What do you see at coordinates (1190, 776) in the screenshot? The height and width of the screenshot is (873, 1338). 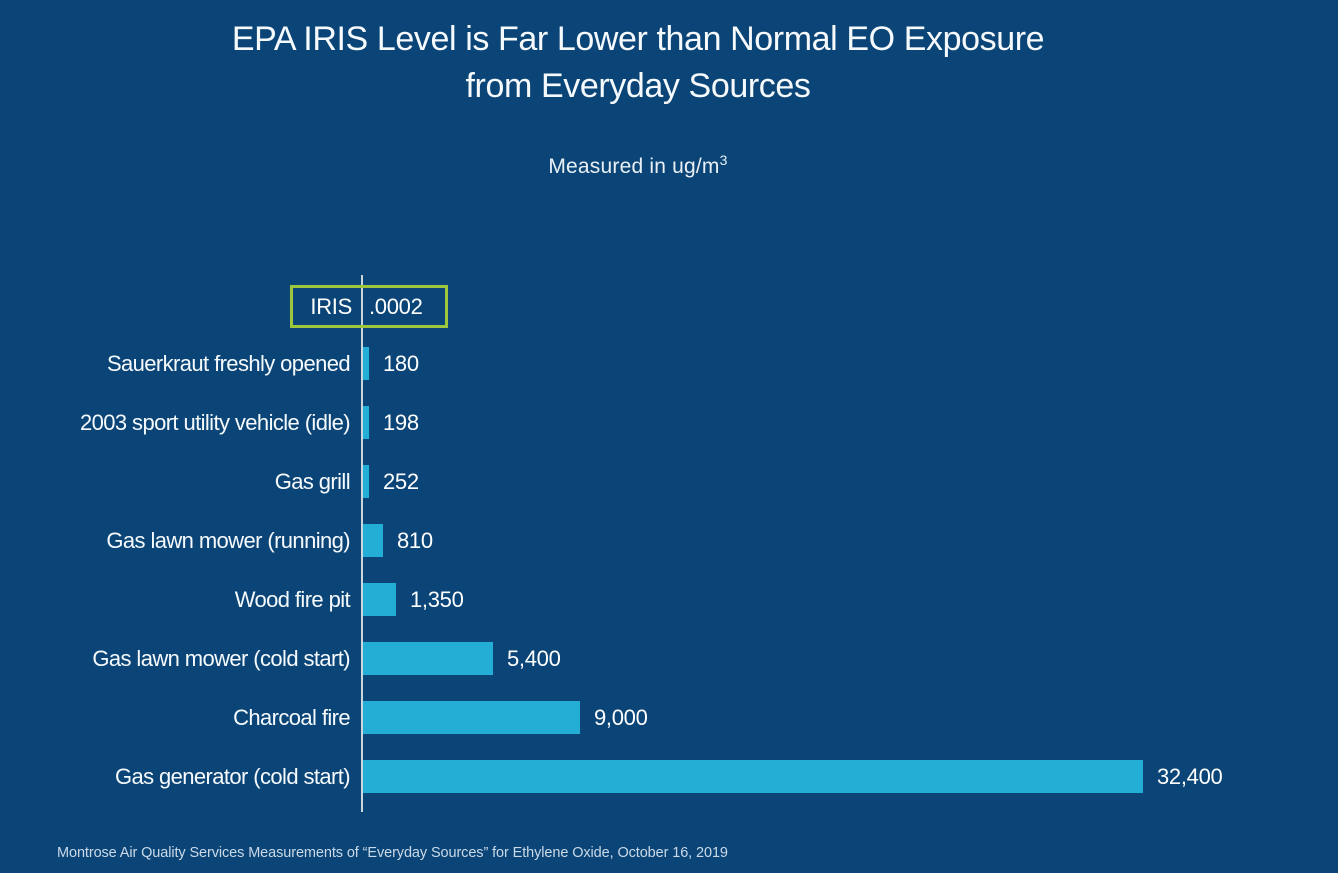 I see `value-label: 32,400` at bounding box center [1190, 776].